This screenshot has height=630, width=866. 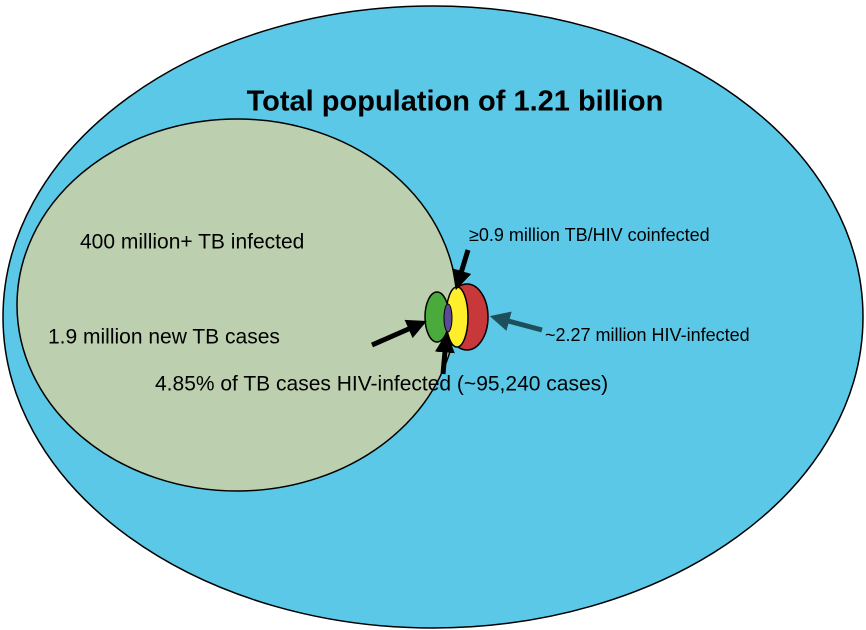 I want to click on label: ~2.27 million HIV-infected, so click(x=647, y=335).